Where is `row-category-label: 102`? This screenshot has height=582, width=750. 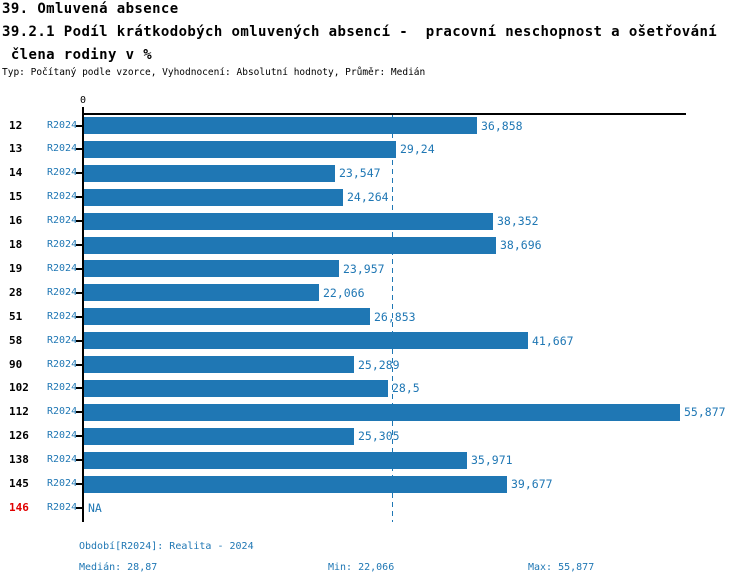 row-category-label: 102 is located at coordinates (19, 387).